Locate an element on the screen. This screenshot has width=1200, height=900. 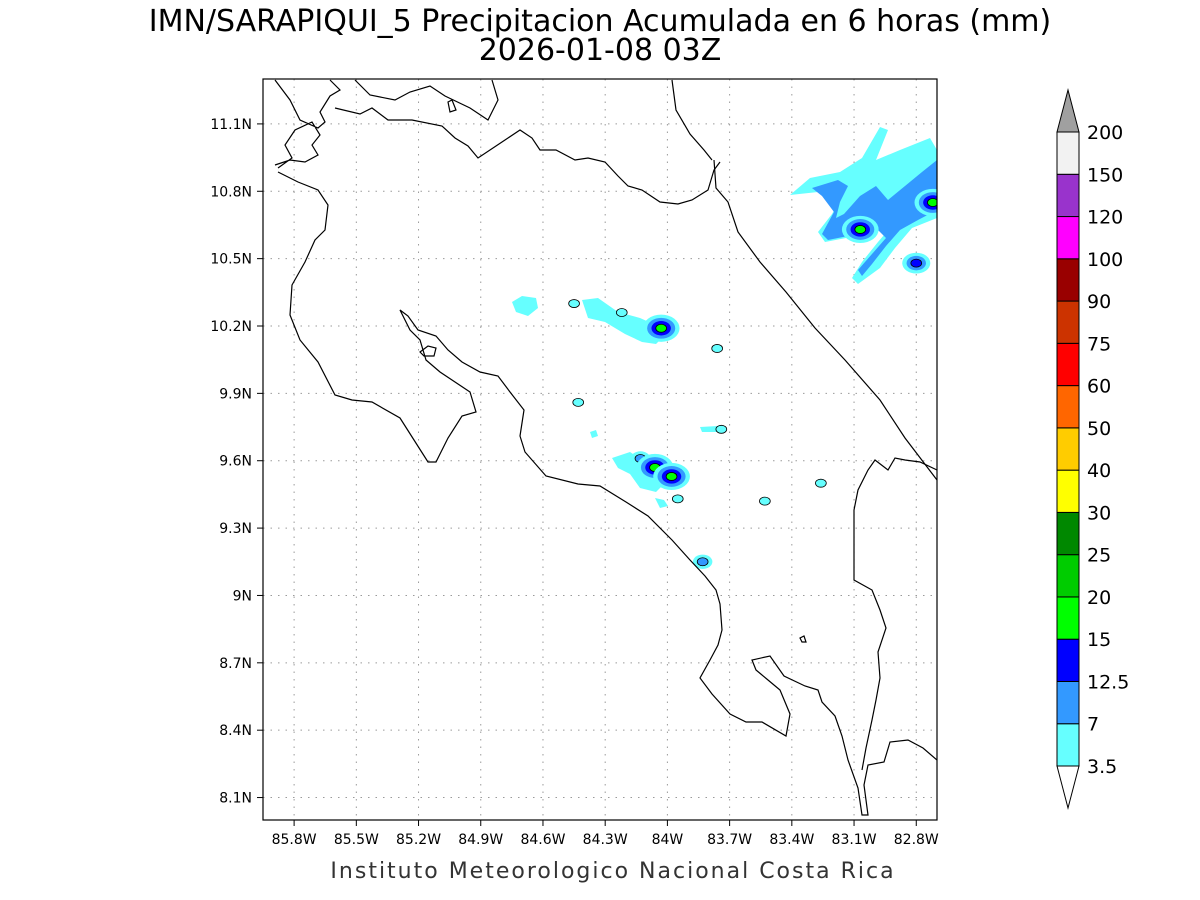
nicaragua-border is located at coordinates (527, 156).